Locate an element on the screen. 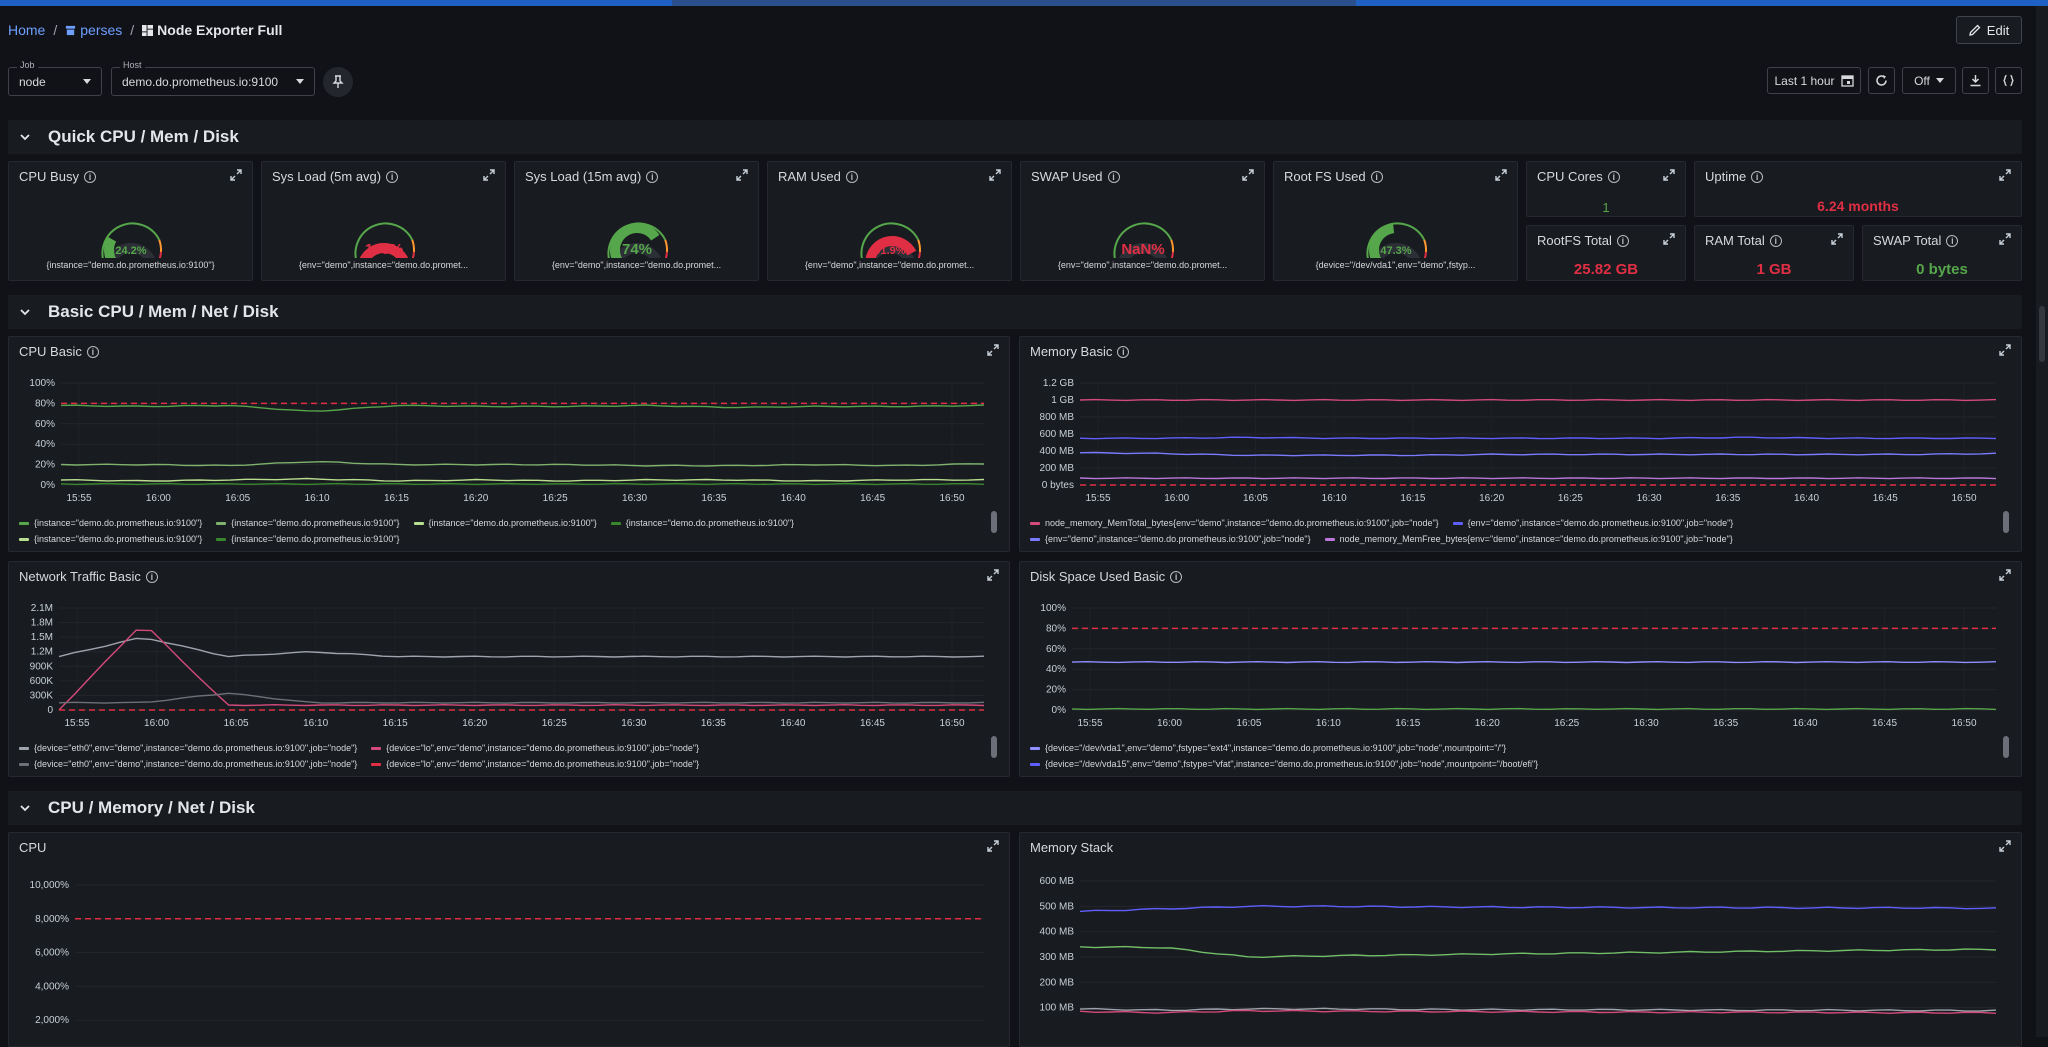  edit-button: Edit is located at coordinates (1989, 30).